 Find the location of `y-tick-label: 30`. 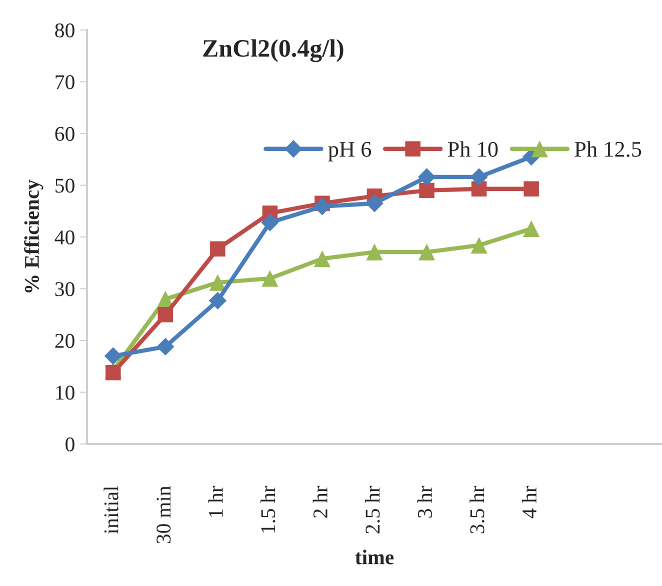

y-tick-label: 30 is located at coordinates (64, 289).